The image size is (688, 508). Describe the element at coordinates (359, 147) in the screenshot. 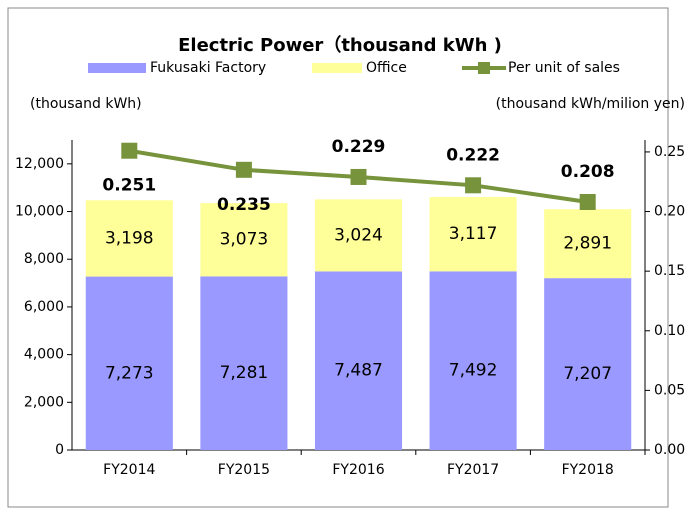

I see `line-label: 0.229` at that location.